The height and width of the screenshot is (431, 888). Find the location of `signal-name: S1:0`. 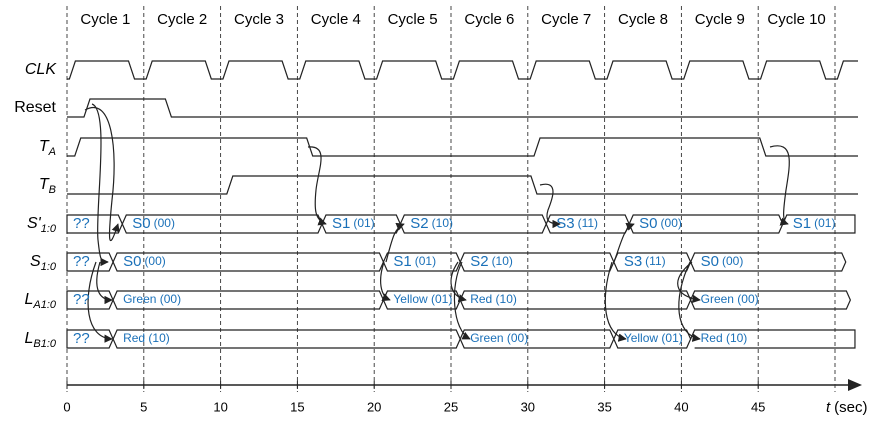

signal-name: S1:0 is located at coordinates (43, 263).